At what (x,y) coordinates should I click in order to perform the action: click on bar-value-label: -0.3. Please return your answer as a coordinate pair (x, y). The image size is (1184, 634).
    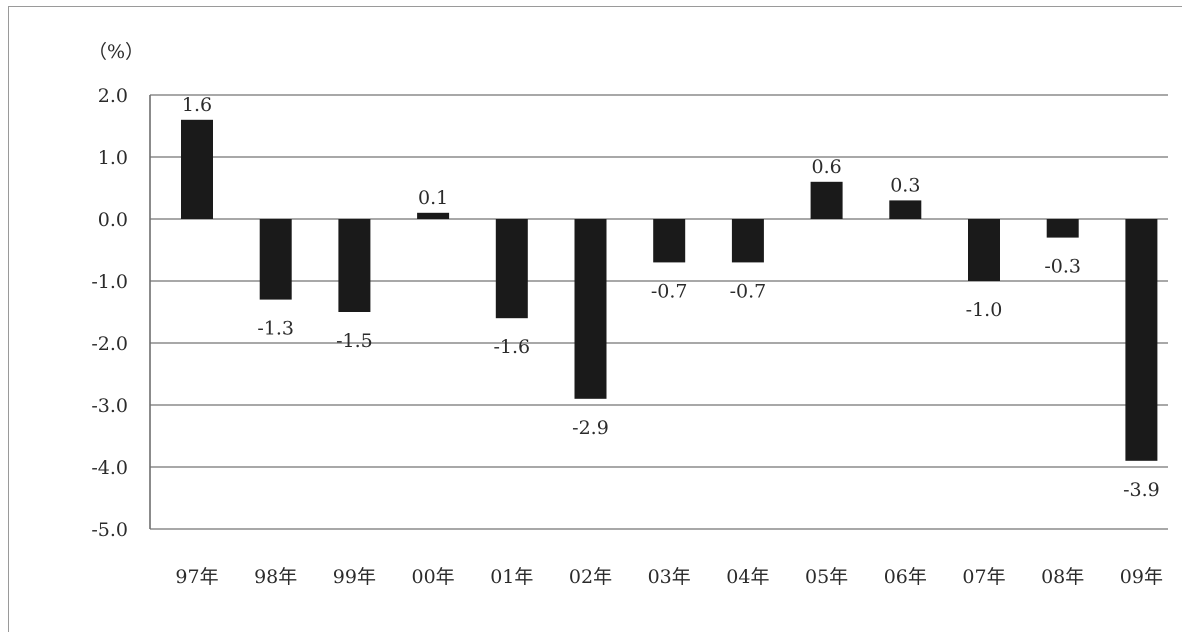
    Looking at the image, I should click on (1062, 267).